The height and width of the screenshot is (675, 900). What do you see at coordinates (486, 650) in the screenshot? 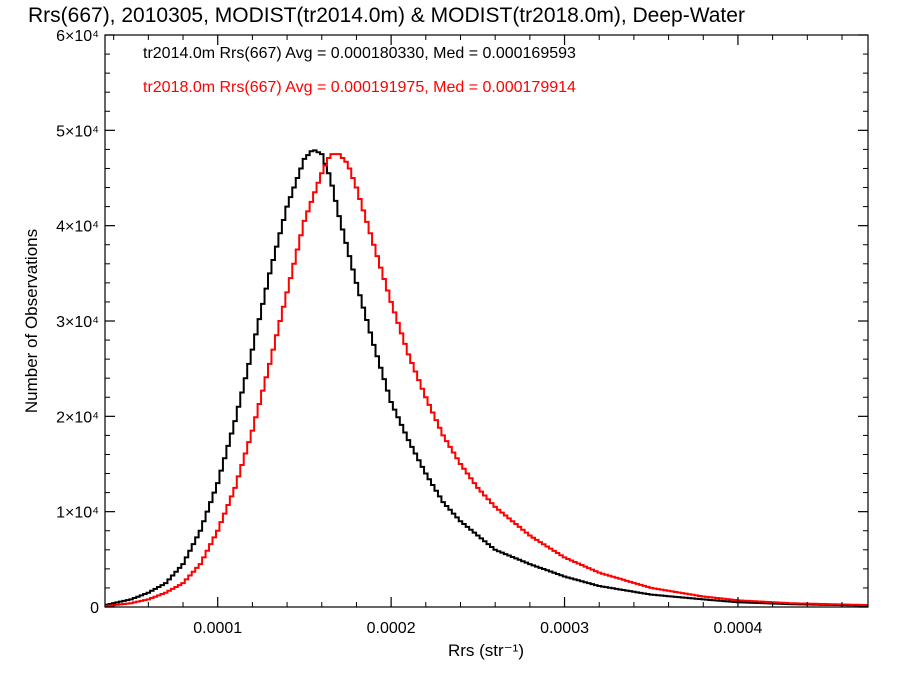
I see `x-axis-label: Rrs (str⁻¹)` at bounding box center [486, 650].